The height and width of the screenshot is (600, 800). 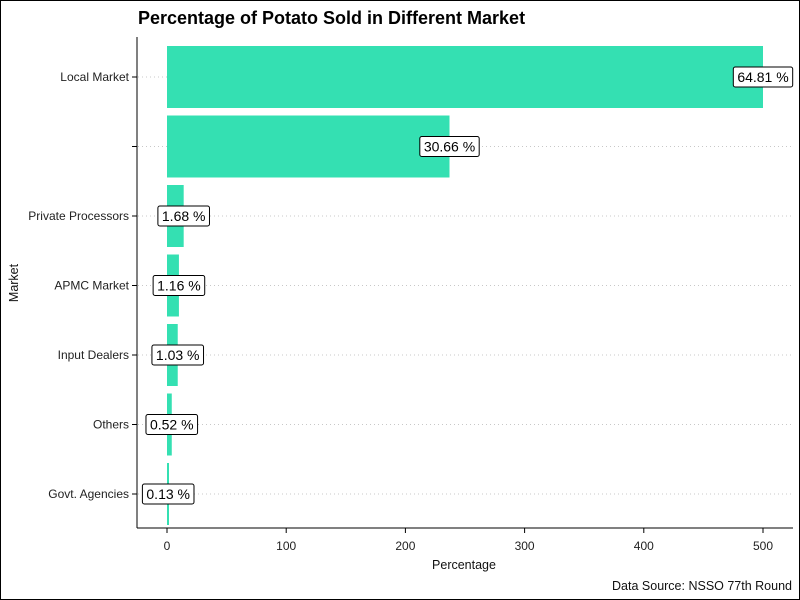 I want to click on data-source-caption: Data Source: NSSO 77th Round, so click(x=702, y=586).